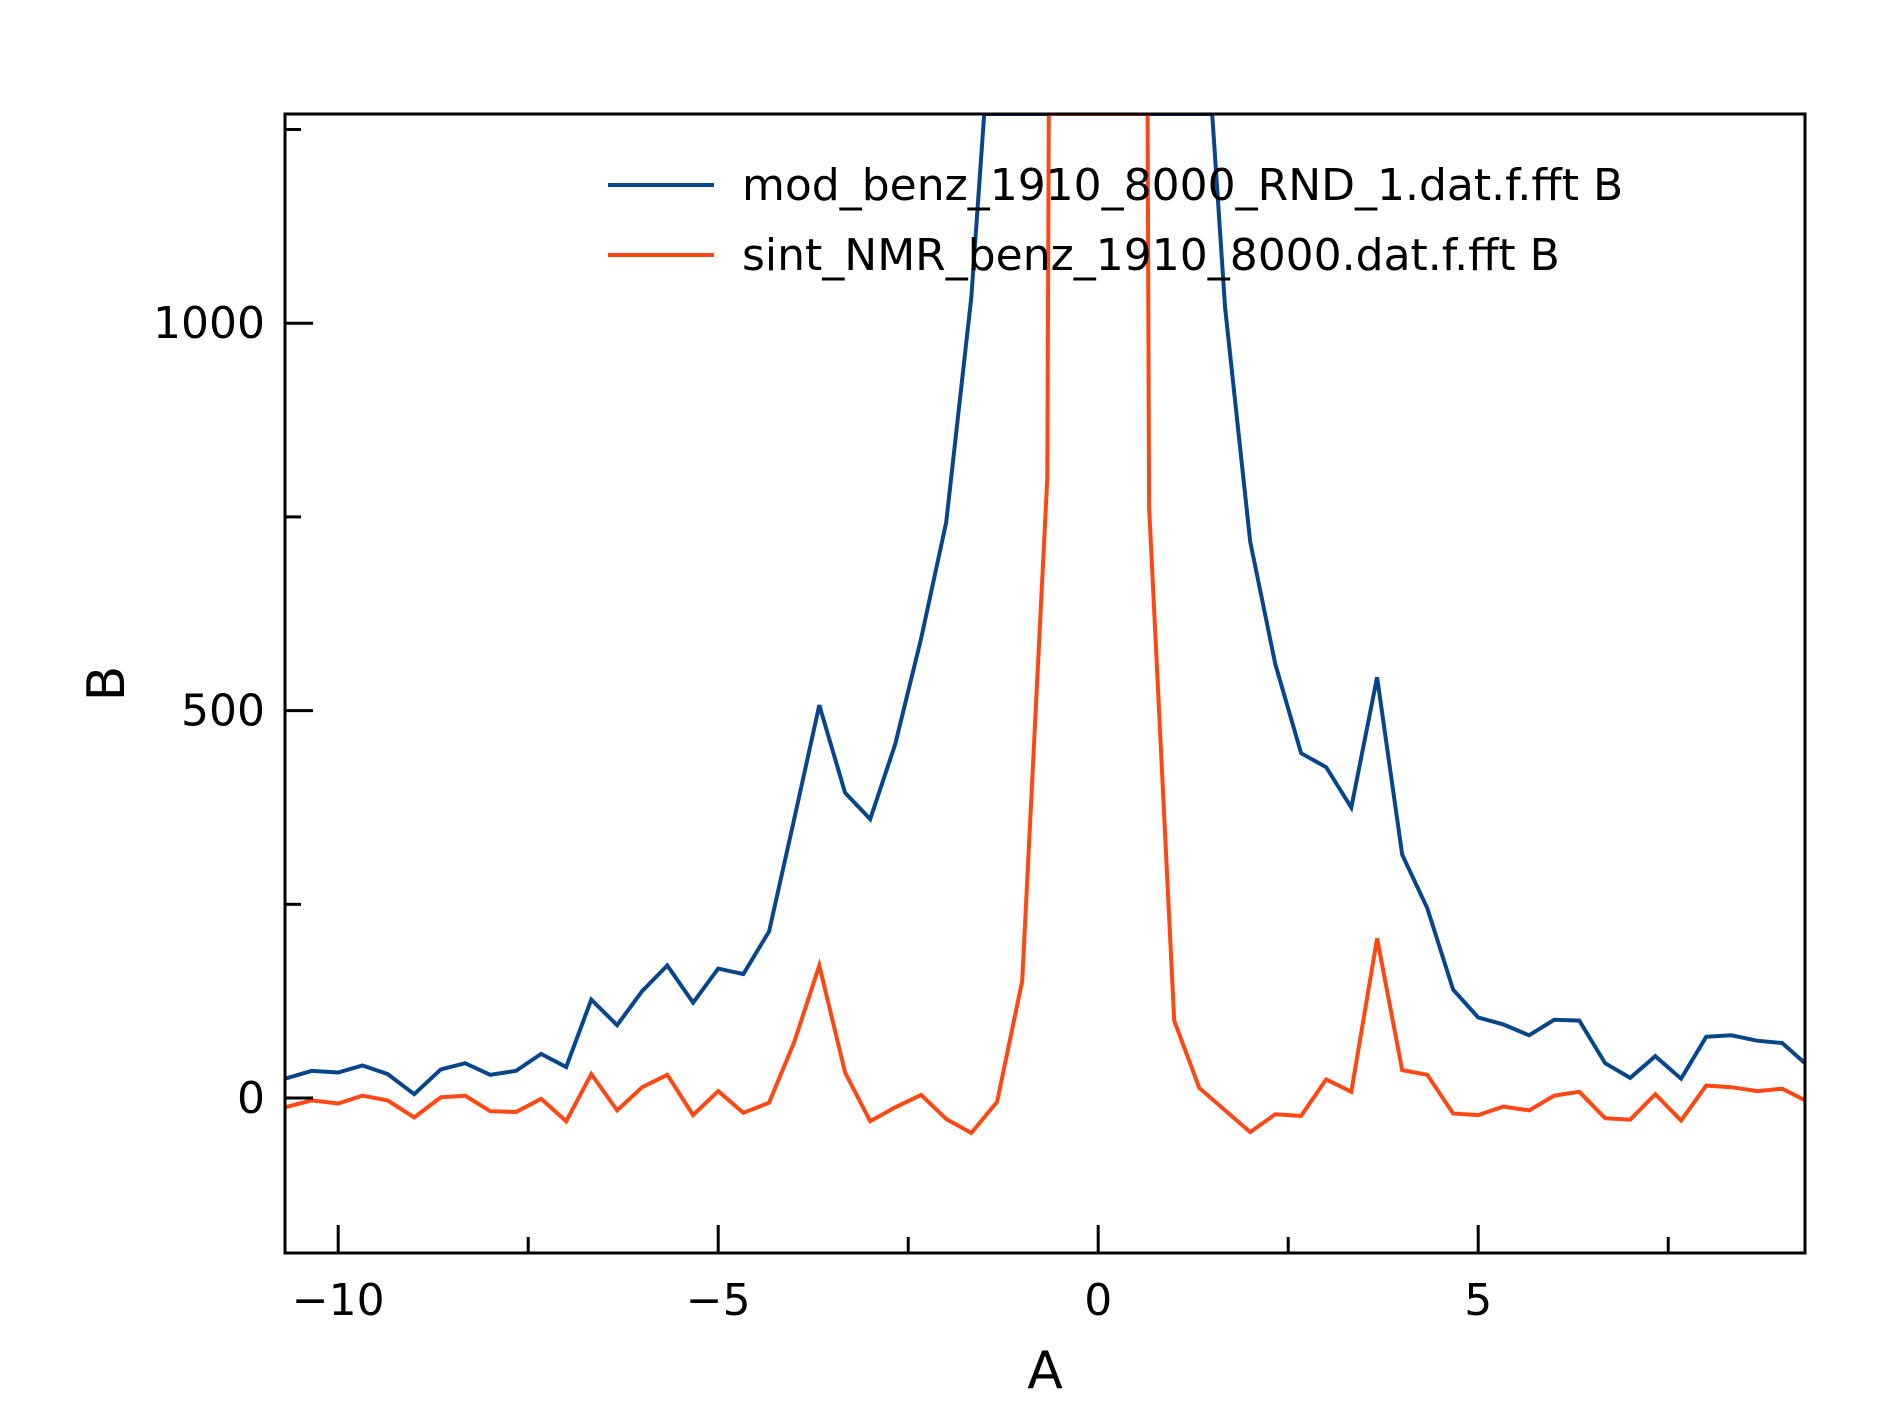 The height and width of the screenshot is (1422, 1889). I want to click on x-tick-label: −10, so click(338, 1300).